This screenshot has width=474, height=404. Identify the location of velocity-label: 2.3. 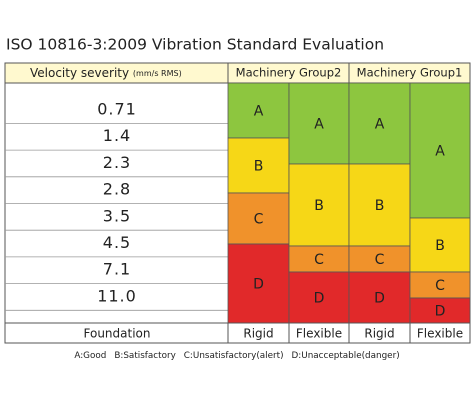
(117, 162).